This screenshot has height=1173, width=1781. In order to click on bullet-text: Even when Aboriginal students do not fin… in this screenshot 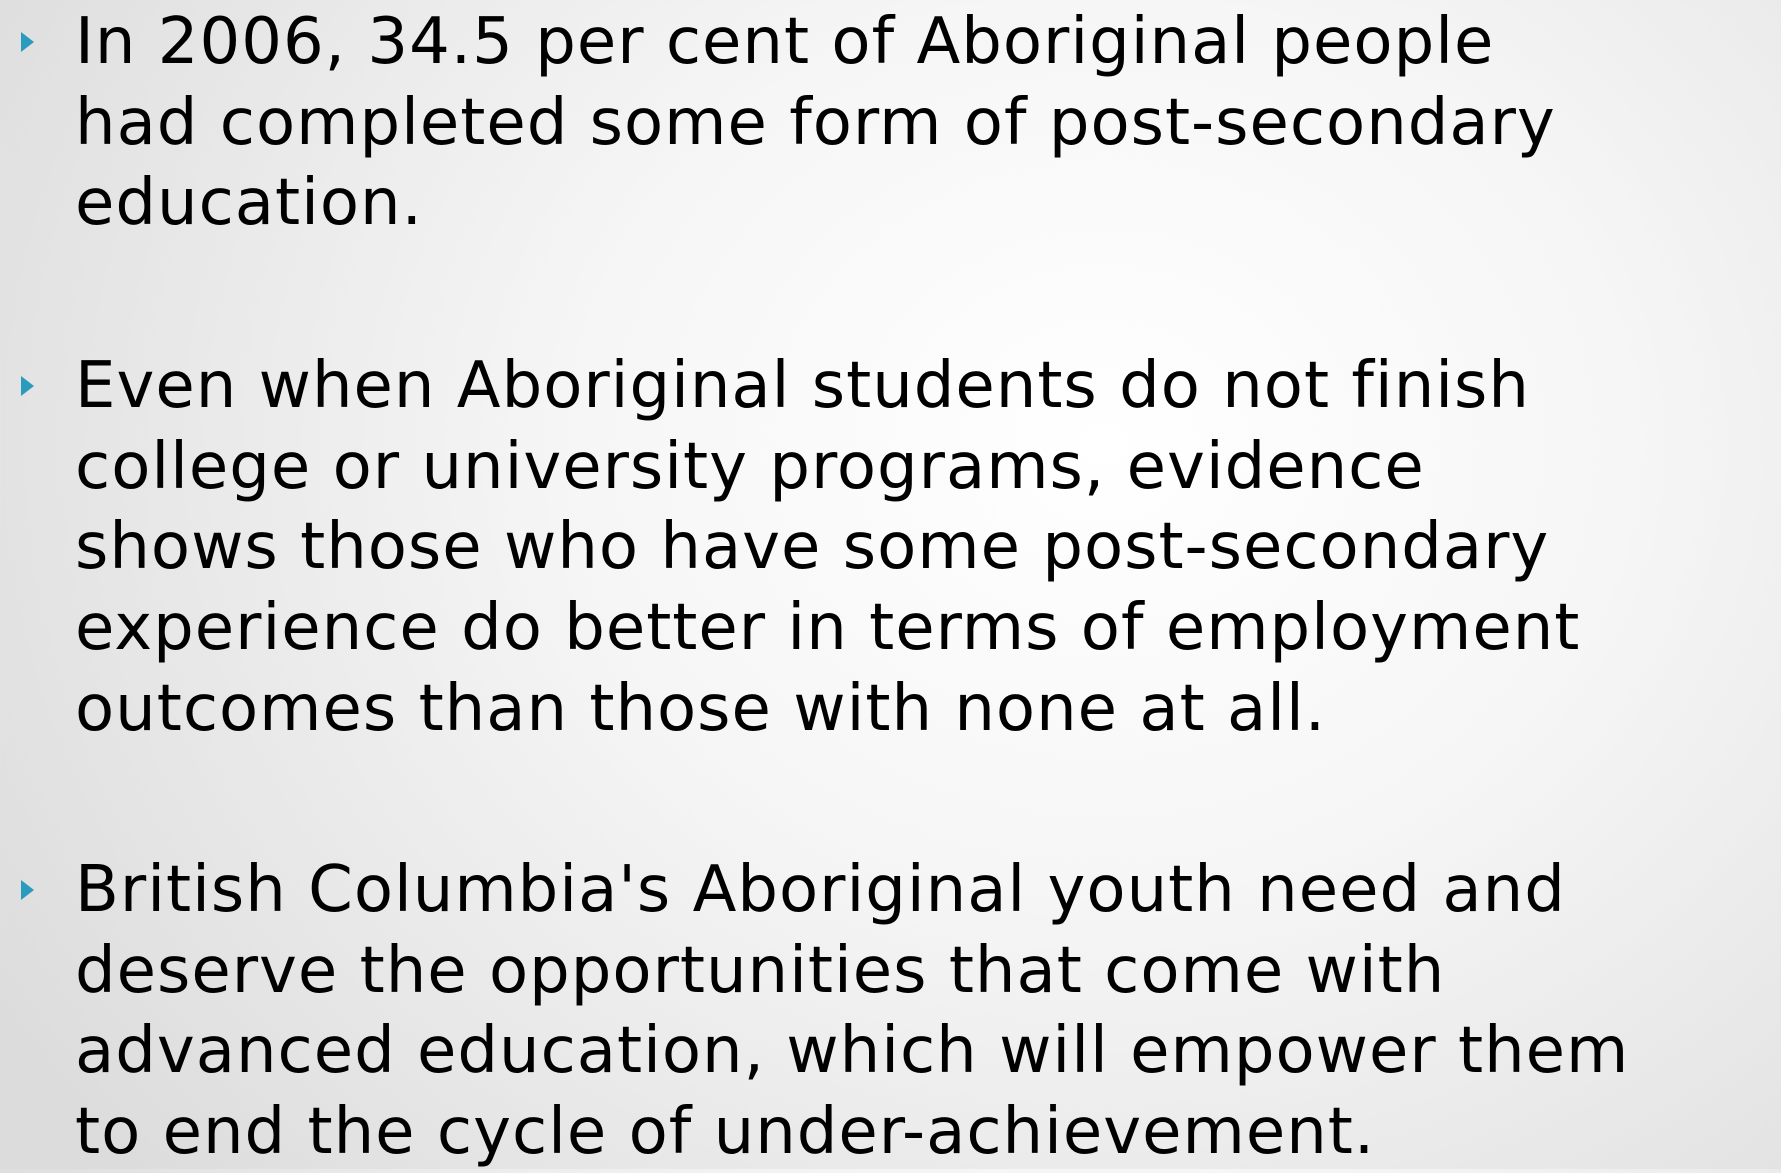, I will do `click(802, 386)`.